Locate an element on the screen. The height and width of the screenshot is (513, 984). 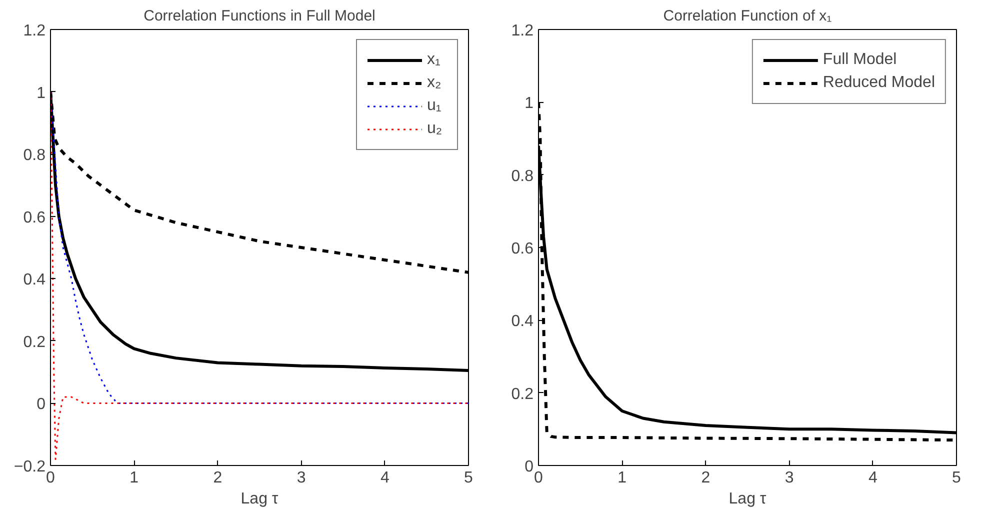
y-tick-label: −0.2 is located at coordinates (30, 467).